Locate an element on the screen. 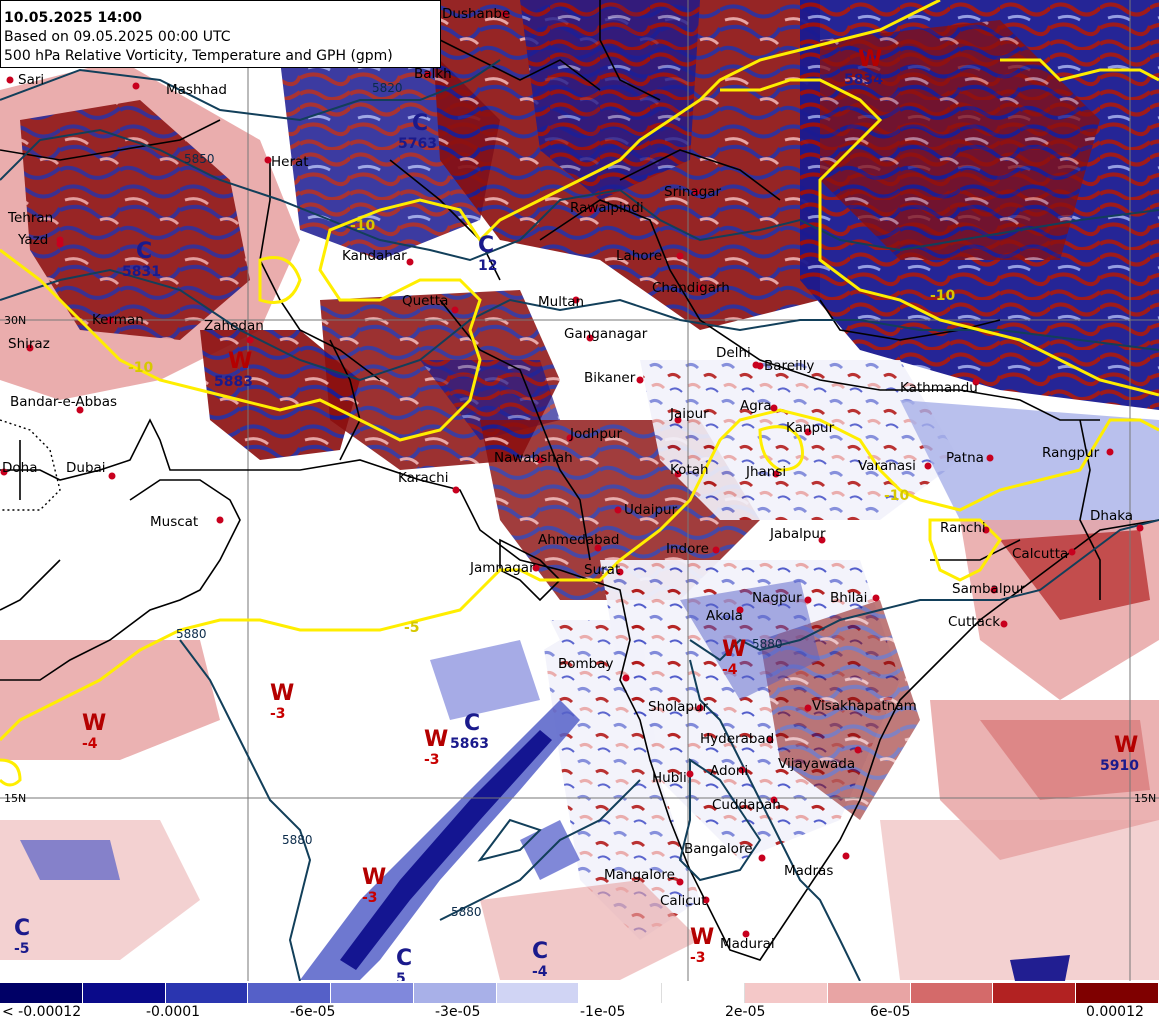  city-kanpur: Kanpur is located at coordinates (810, 428).